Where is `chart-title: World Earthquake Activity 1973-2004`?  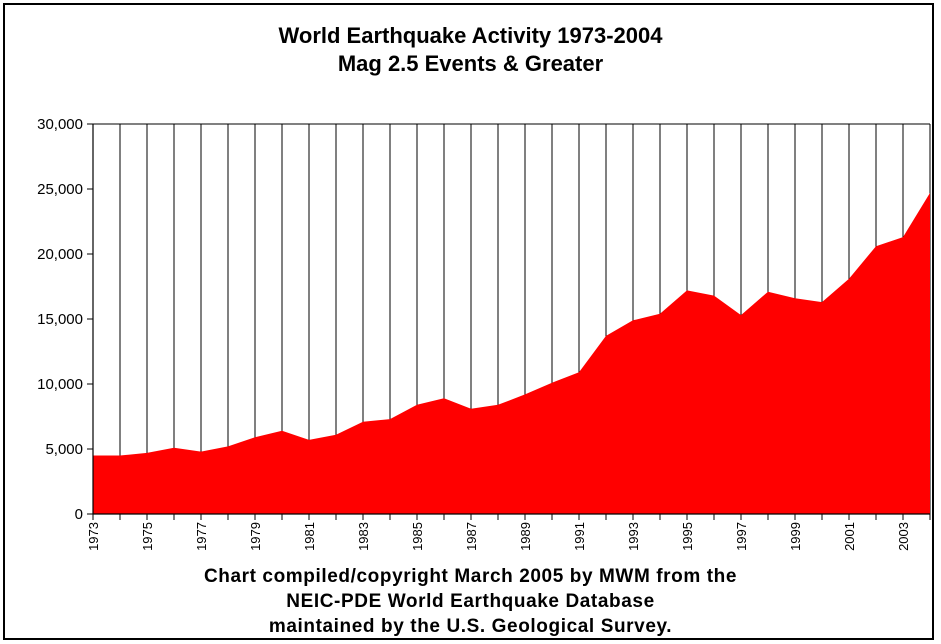
chart-title: World Earthquake Activity 1973-2004 is located at coordinates (470, 35).